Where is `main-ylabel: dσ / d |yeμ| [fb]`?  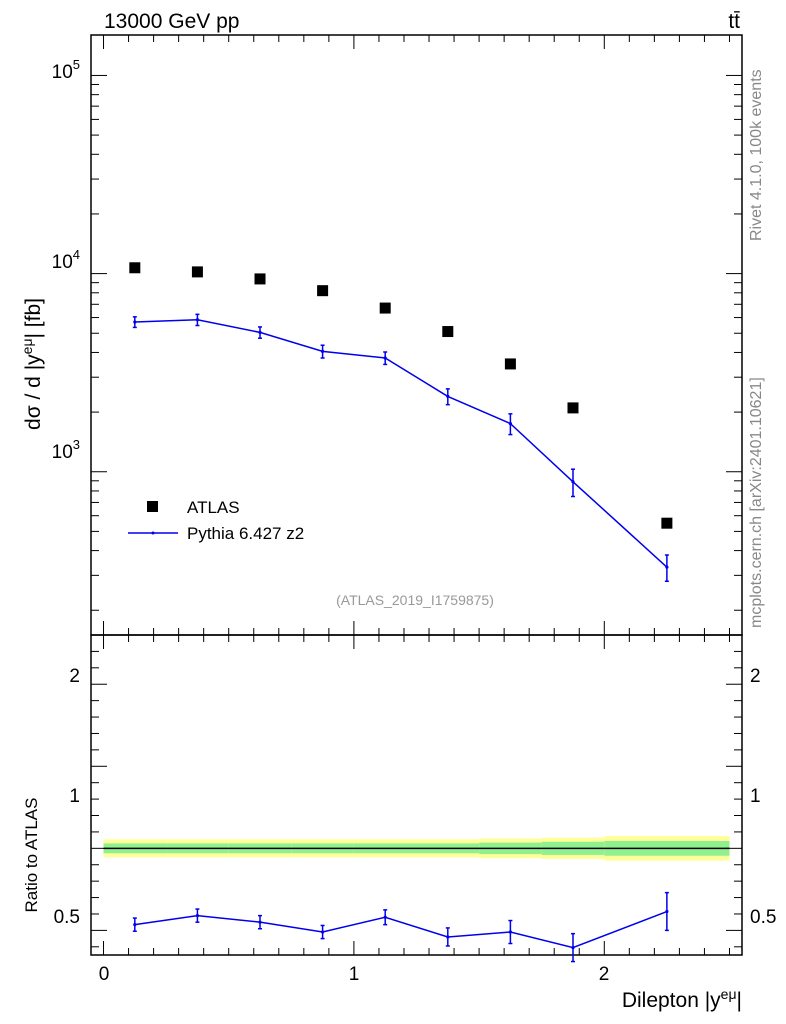
main-ylabel: dσ / d |yeμ| [fb] is located at coordinates (32, 364).